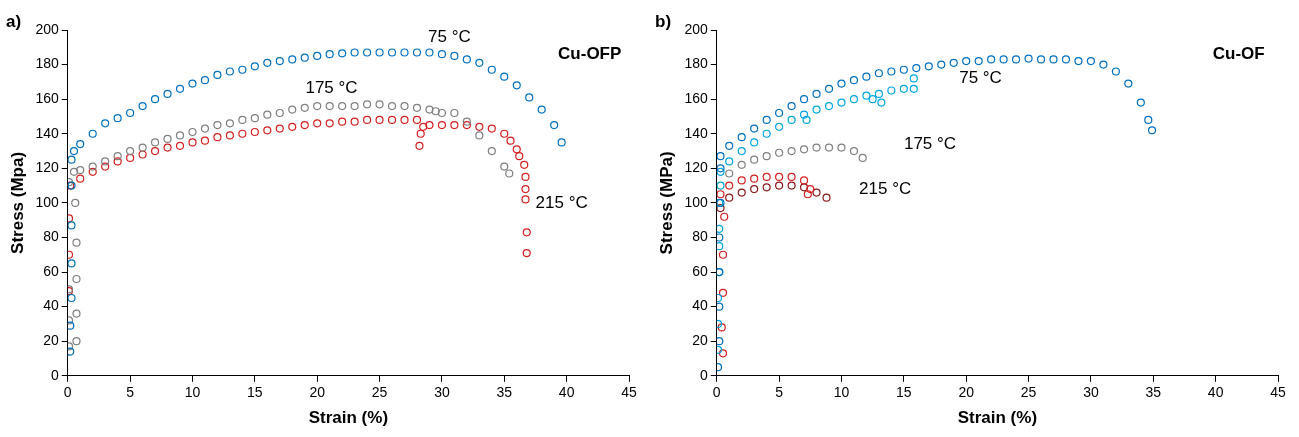 This screenshot has height=437, width=1299. I want to click on annotation: Cu-OF, so click(1238, 53).